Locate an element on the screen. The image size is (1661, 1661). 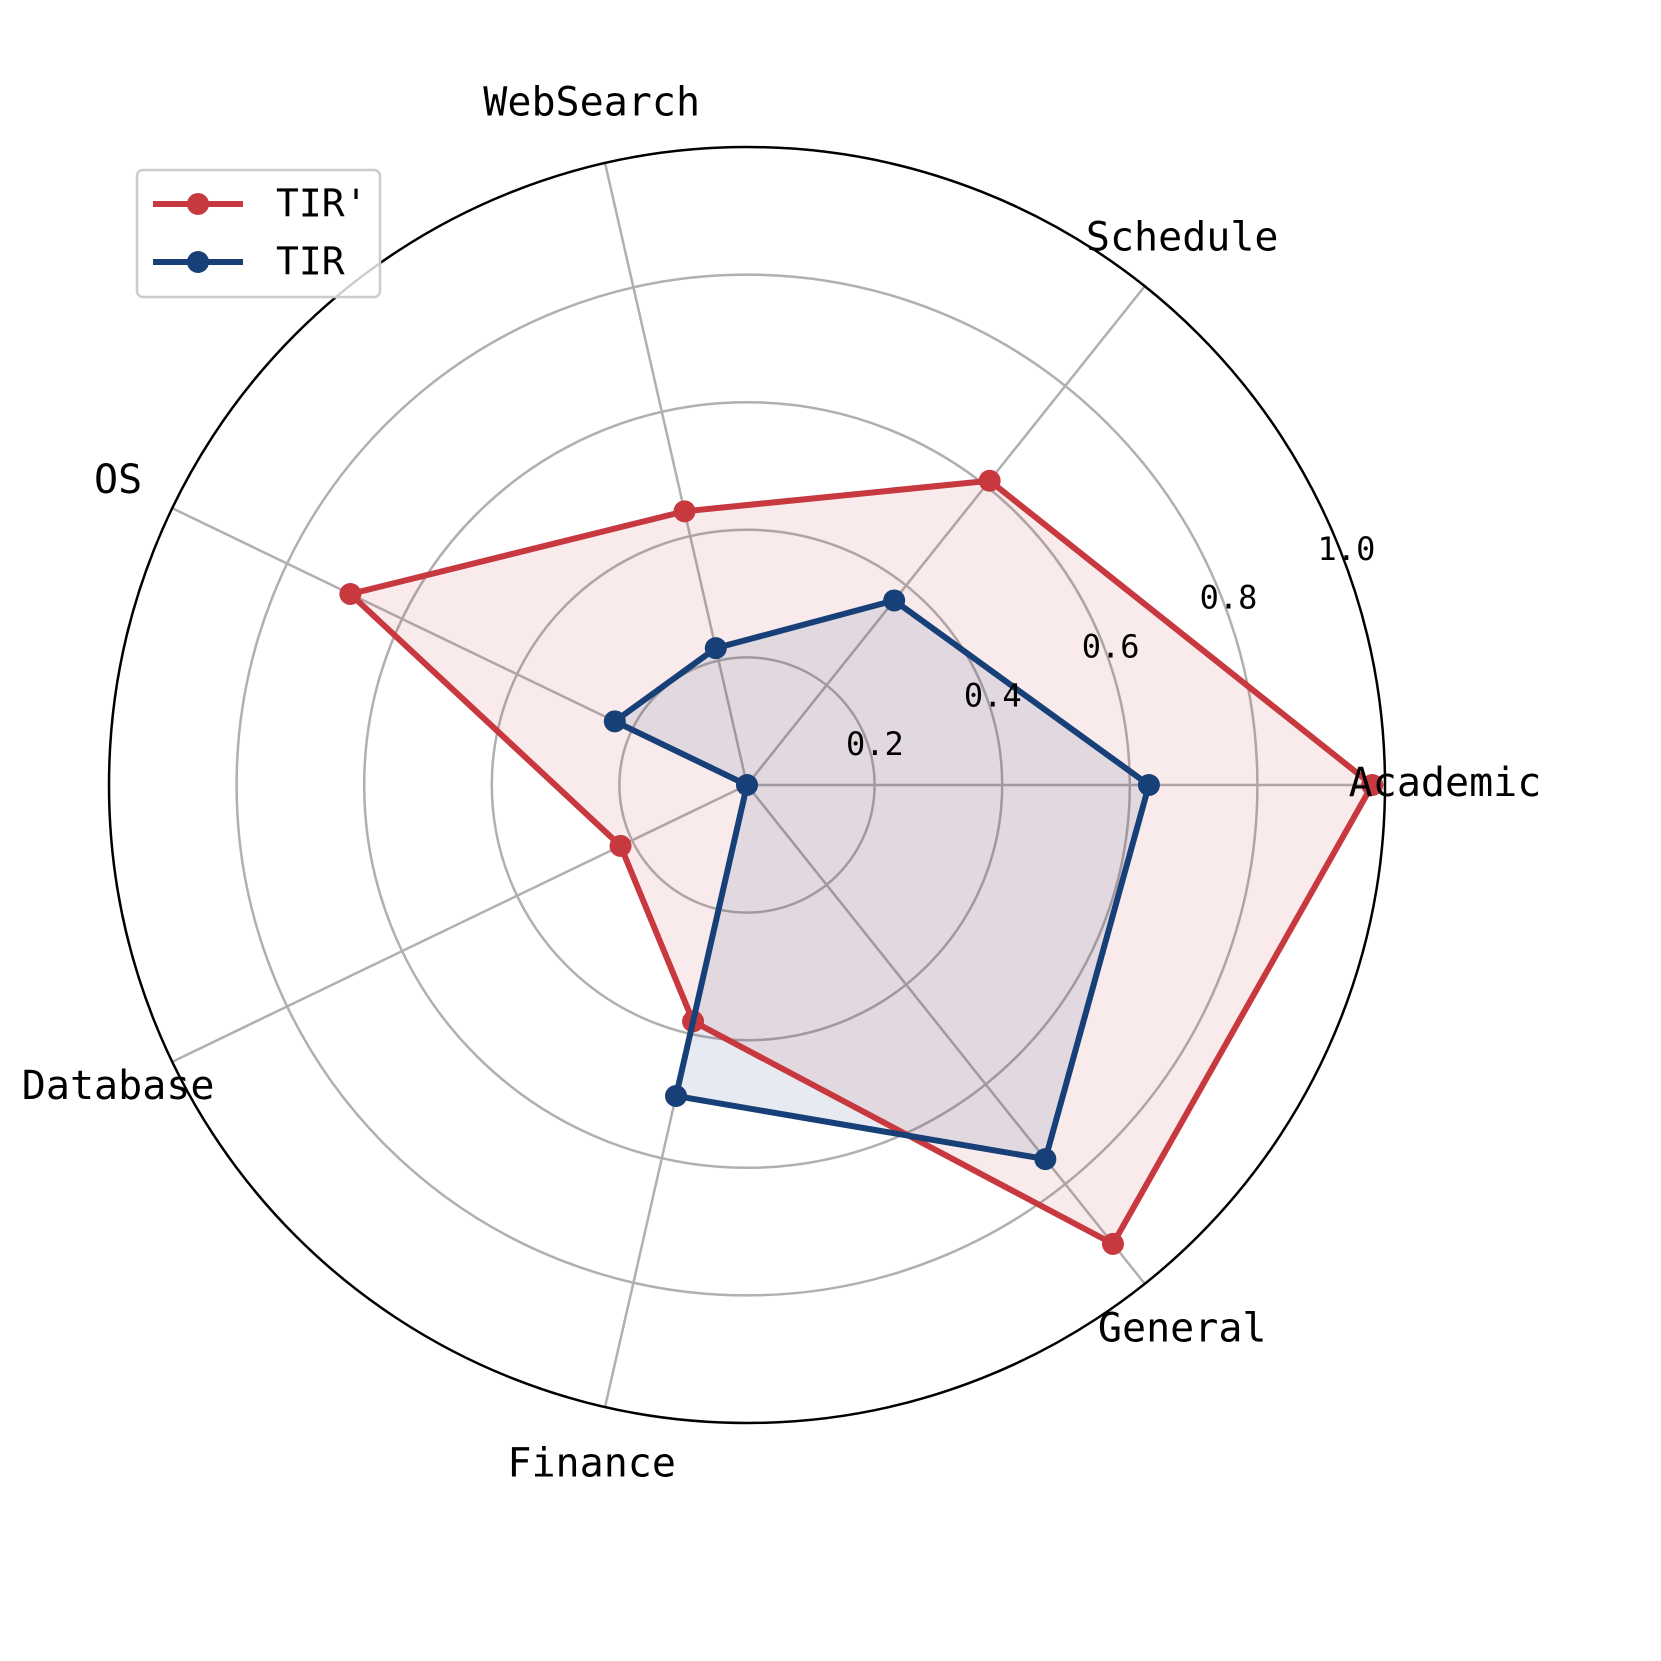
category-label: Database is located at coordinates (118, 1086).